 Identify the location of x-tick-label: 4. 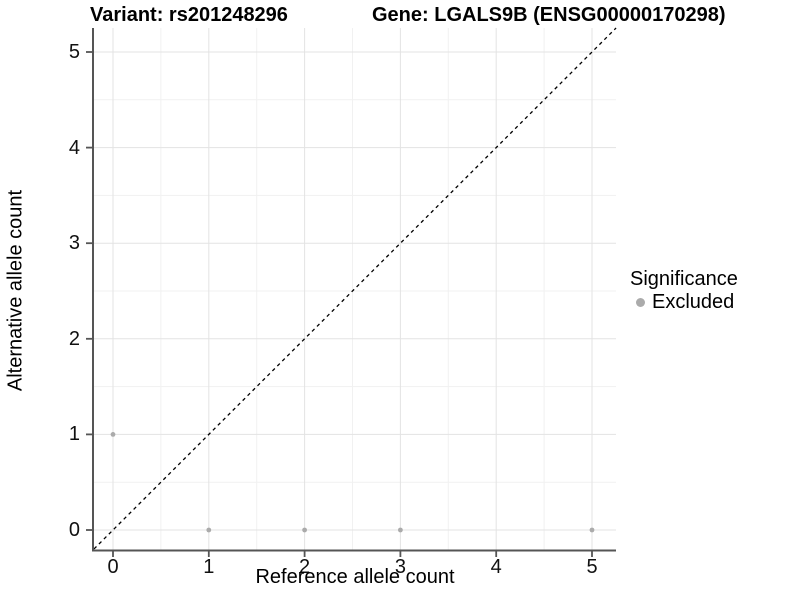
(496, 567).